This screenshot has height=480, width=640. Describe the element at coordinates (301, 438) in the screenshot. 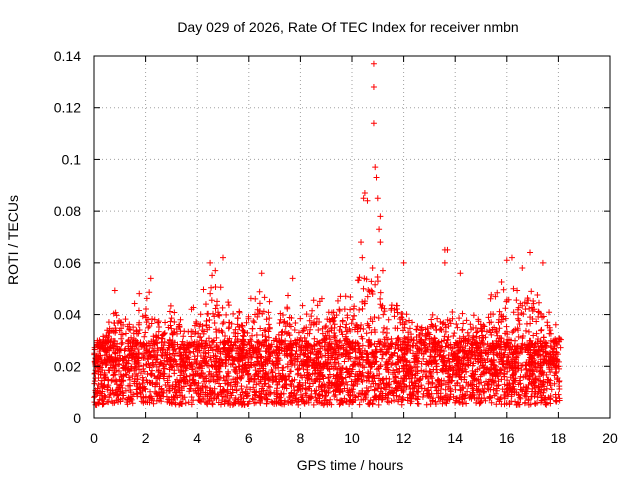

I see `x-tick-label: 8` at that location.